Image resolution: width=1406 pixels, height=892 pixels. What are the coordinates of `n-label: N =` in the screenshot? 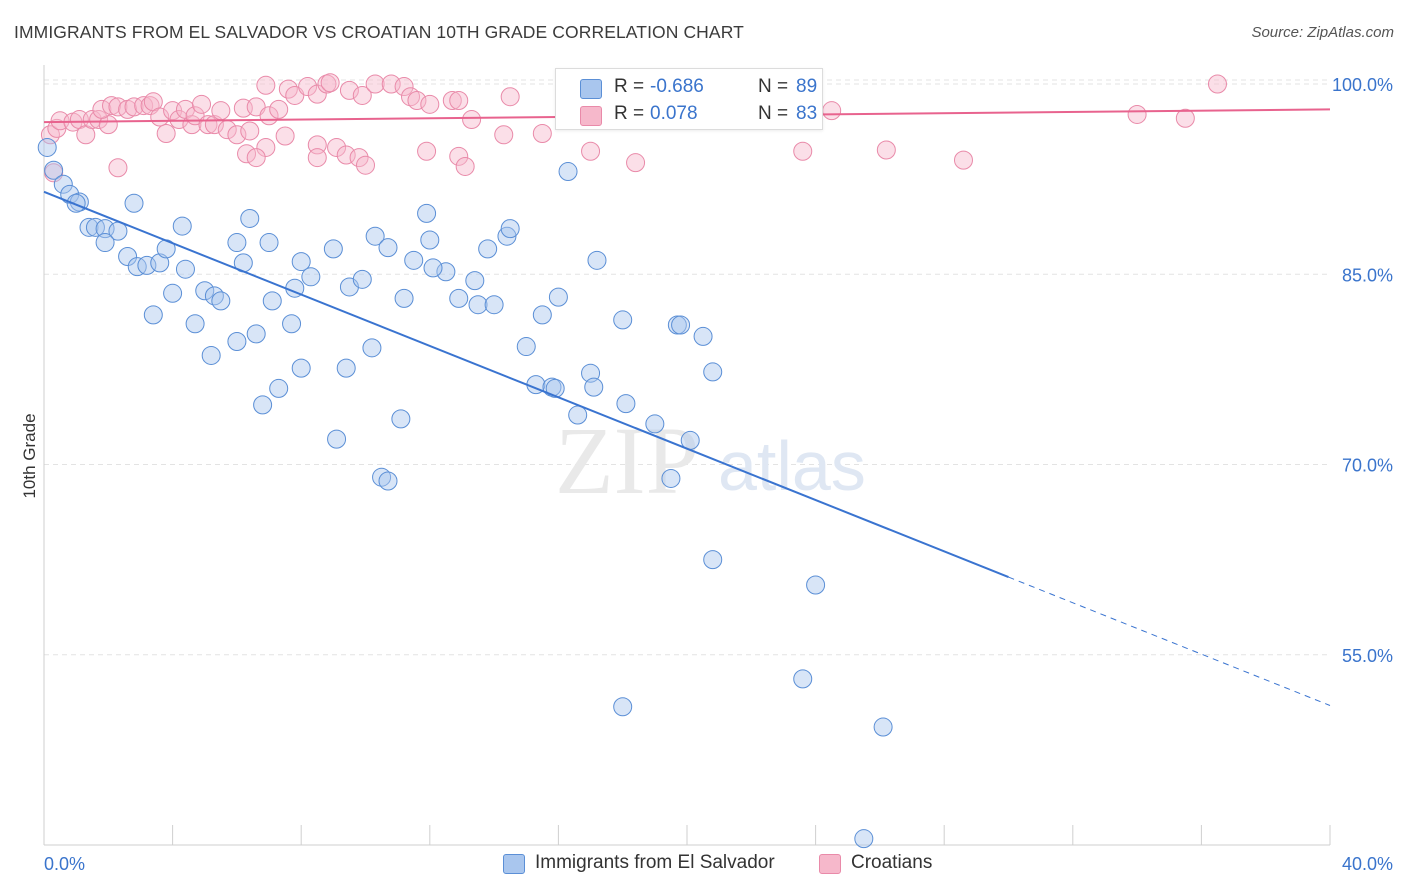 It's located at (773, 86).